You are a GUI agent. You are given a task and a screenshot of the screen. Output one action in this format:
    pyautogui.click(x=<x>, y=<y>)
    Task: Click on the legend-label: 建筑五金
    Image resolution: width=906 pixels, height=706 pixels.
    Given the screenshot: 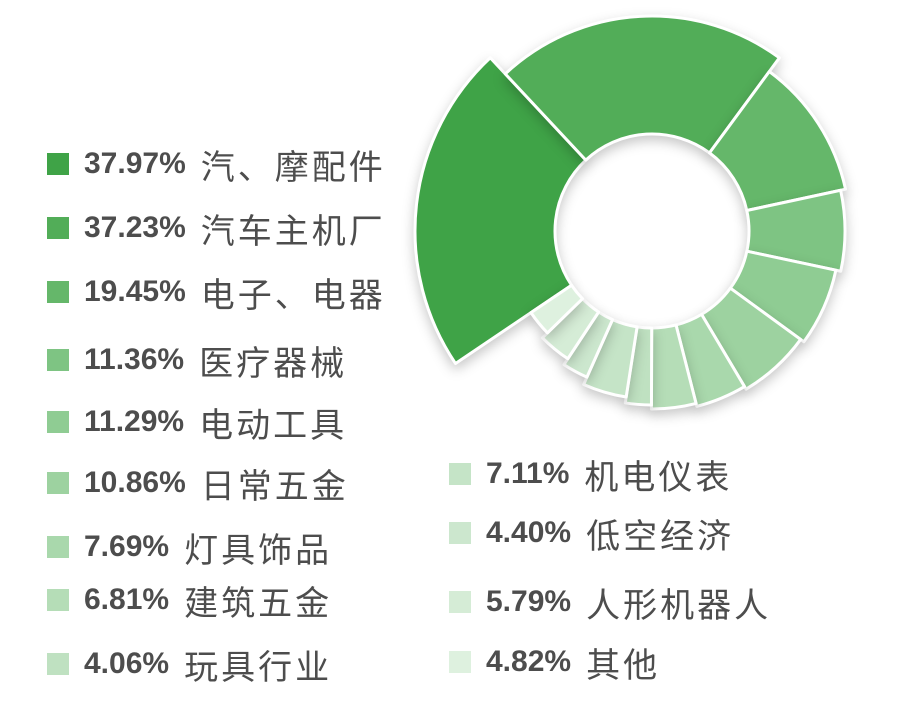 What is the action you would take?
    pyautogui.click(x=258, y=603)
    